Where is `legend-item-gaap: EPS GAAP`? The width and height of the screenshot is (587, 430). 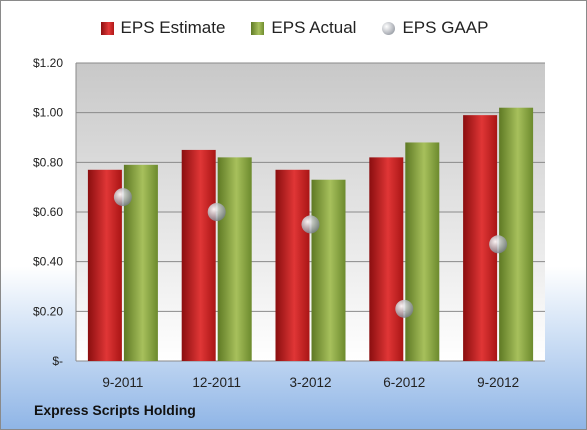 legend-item-gaap: EPS GAAP is located at coordinates (435, 28).